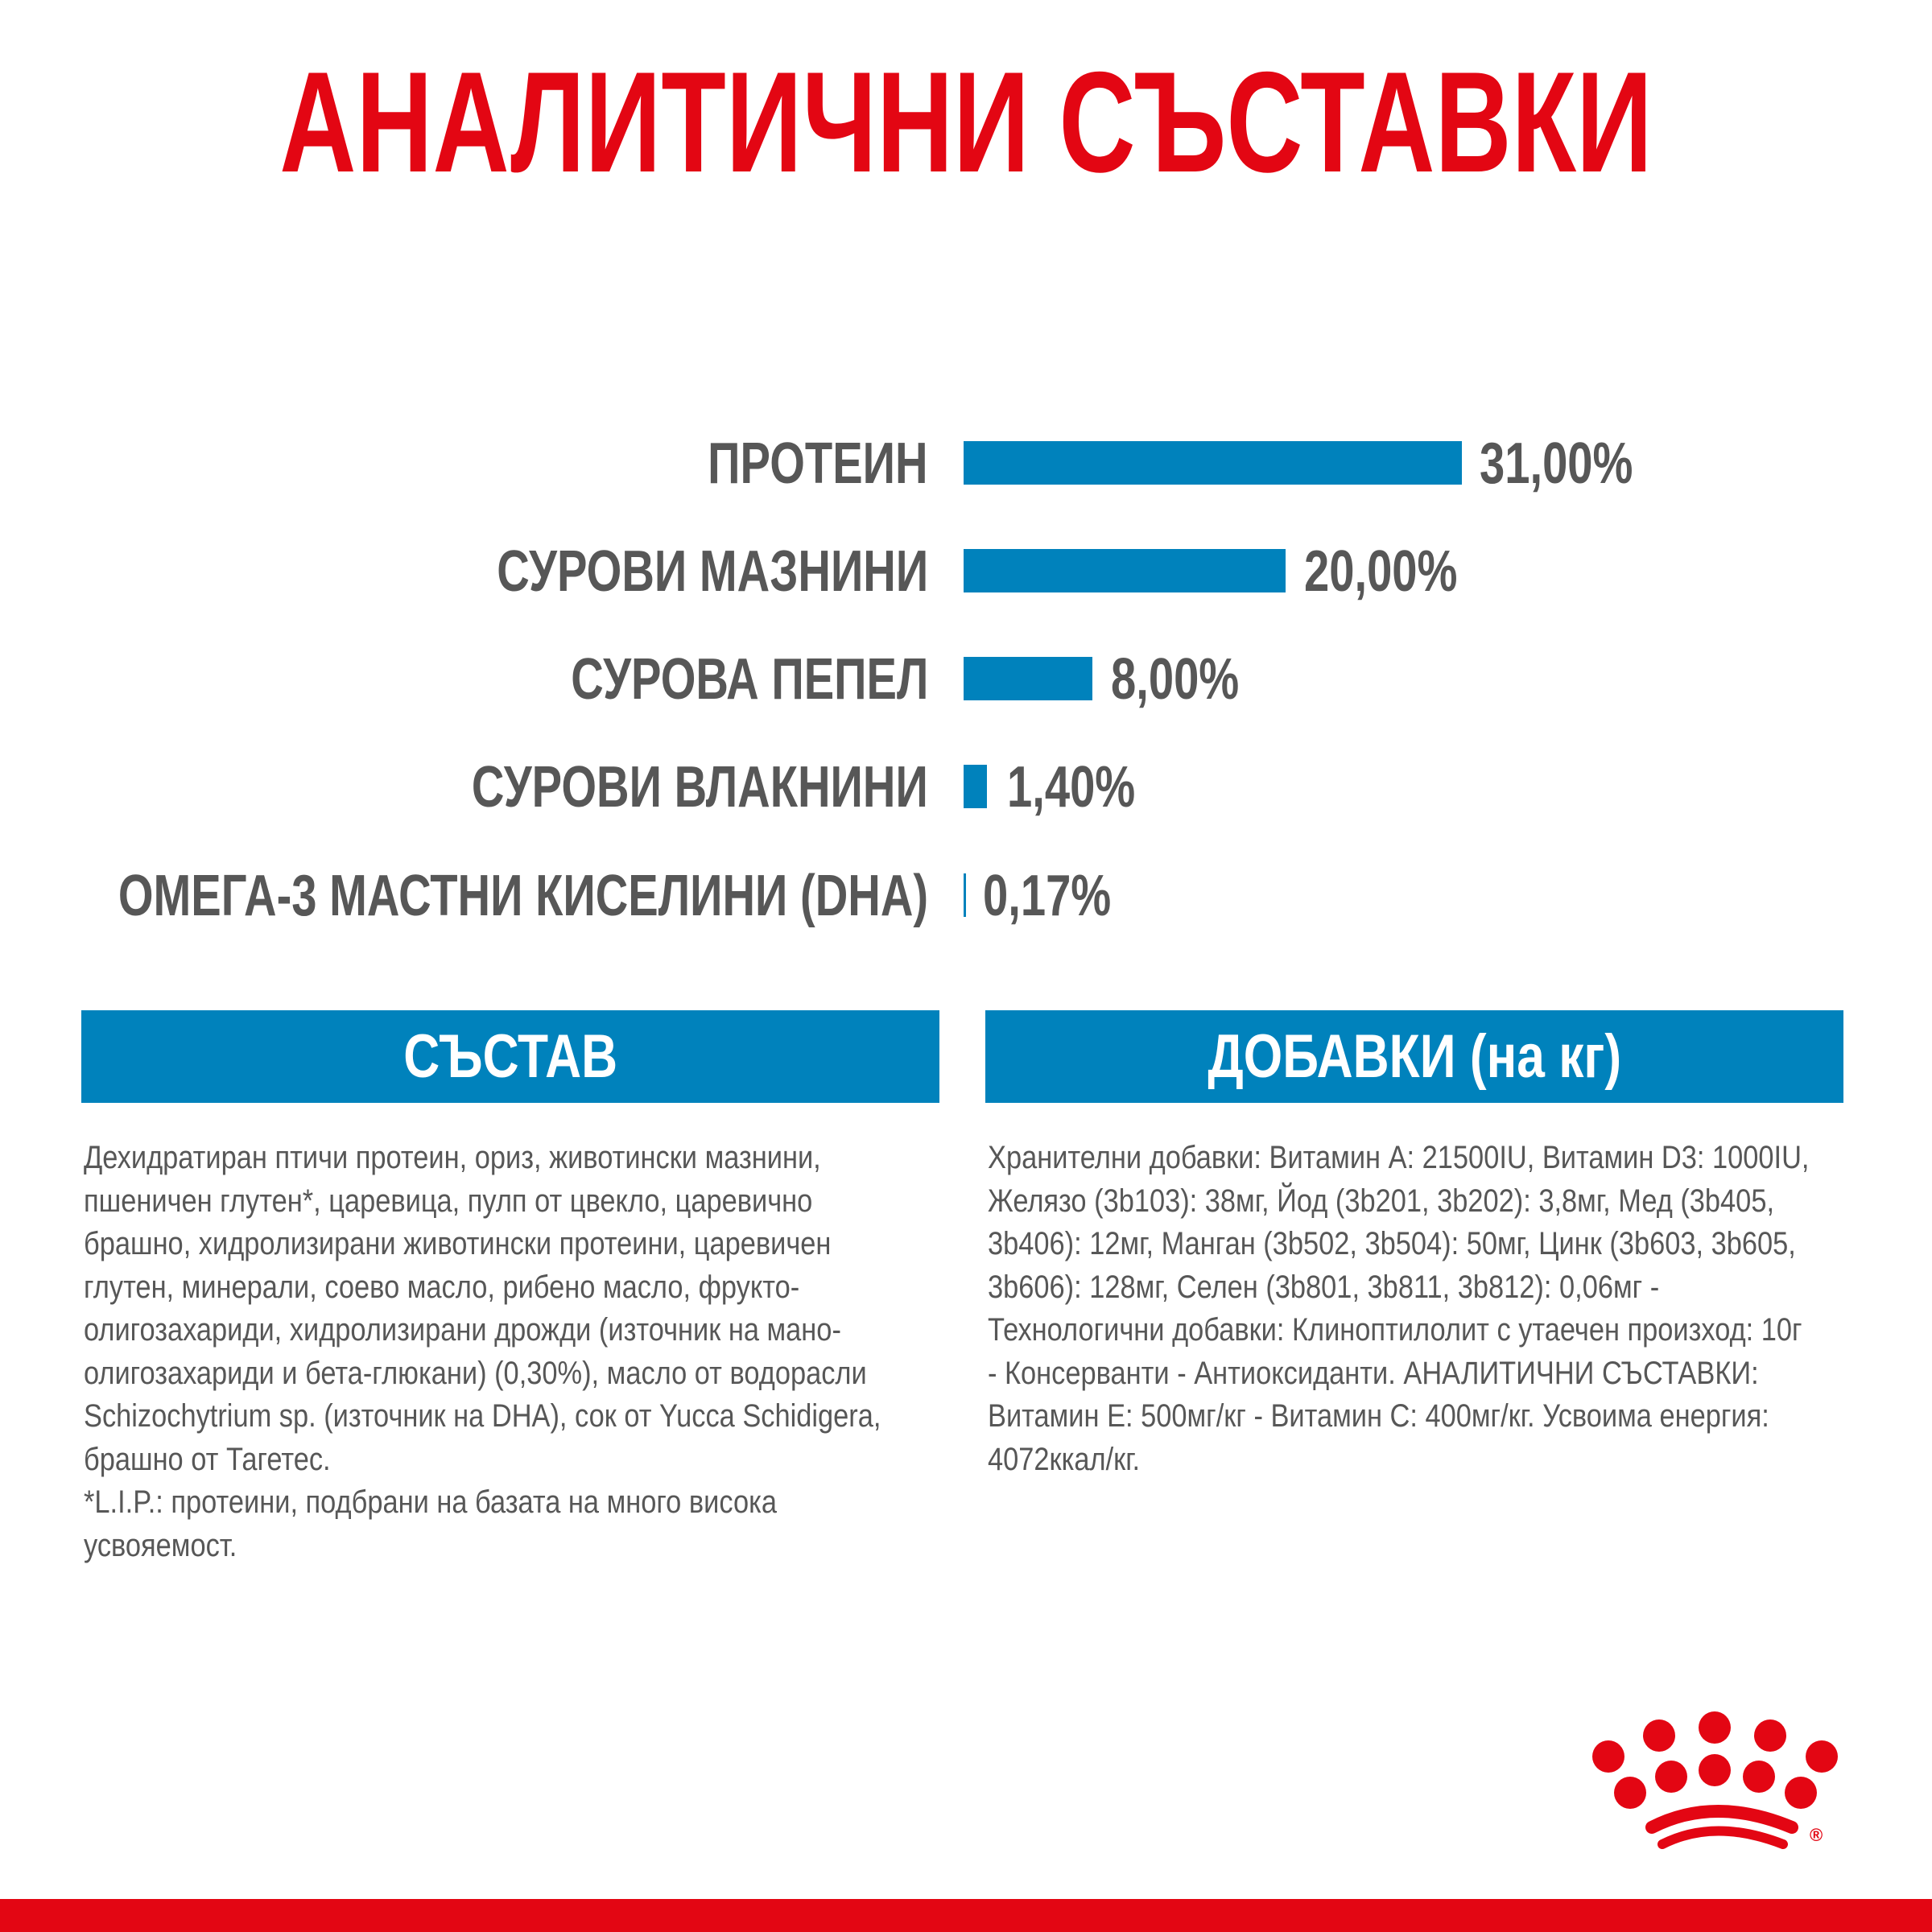 The image size is (1932, 1932). Describe the element at coordinates (1071, 787) in the screenshot. I see `nutrient-value: 1,40%` at that location.